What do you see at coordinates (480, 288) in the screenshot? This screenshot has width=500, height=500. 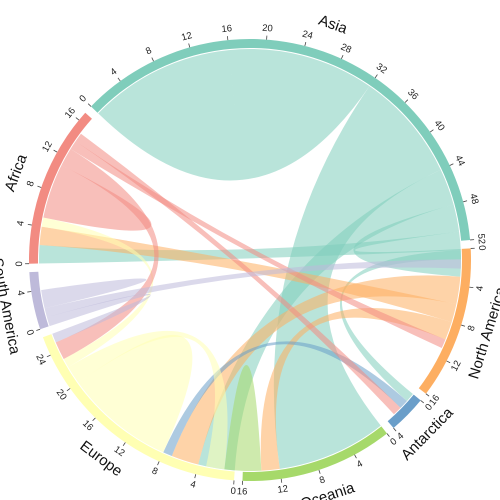 I see `tick-label-north-america-4: 4` at bounding box center [480, 288].